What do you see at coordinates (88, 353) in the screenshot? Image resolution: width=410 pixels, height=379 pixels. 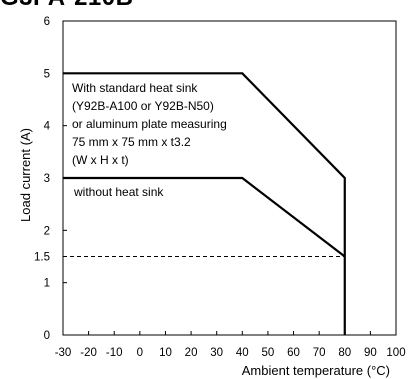 I see `x-tick-label: -20` at bounding box center [88, 353].